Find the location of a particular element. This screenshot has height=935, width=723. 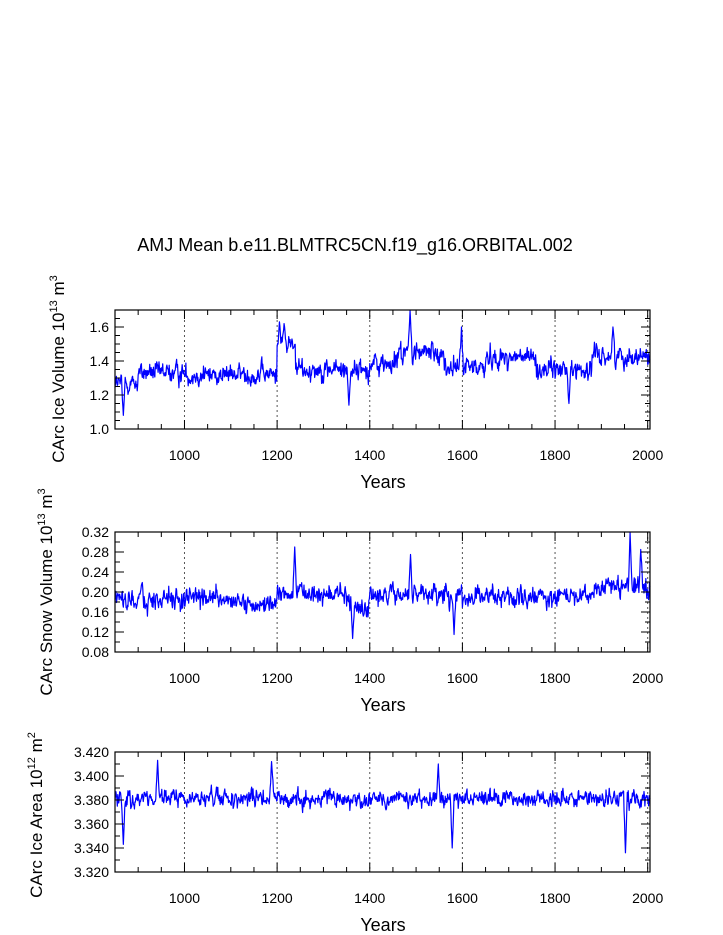

y-axis-label-text: CArc Ice Area 10 is located at coordinates (36, 833).